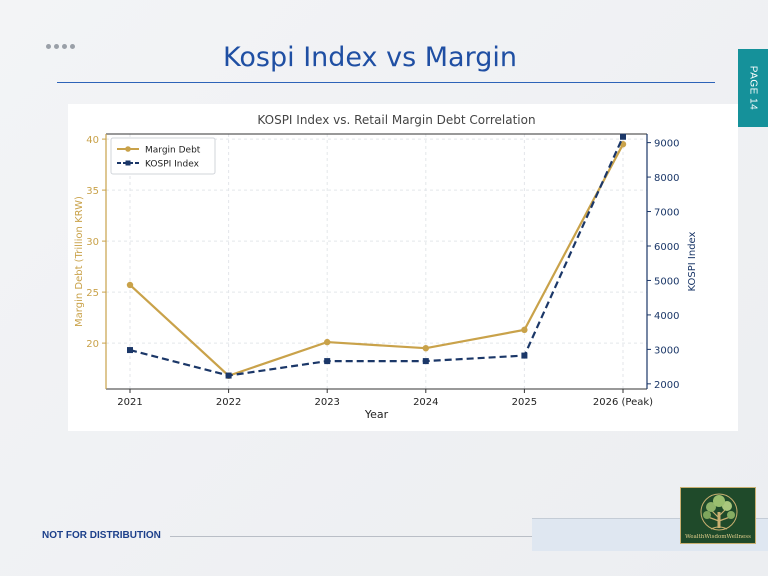 The image size is (768, 576). What do you see at coordinates (376, 414) in the screenshot?
I see `x-axis-label: Year` at bounding box center [376, 414].